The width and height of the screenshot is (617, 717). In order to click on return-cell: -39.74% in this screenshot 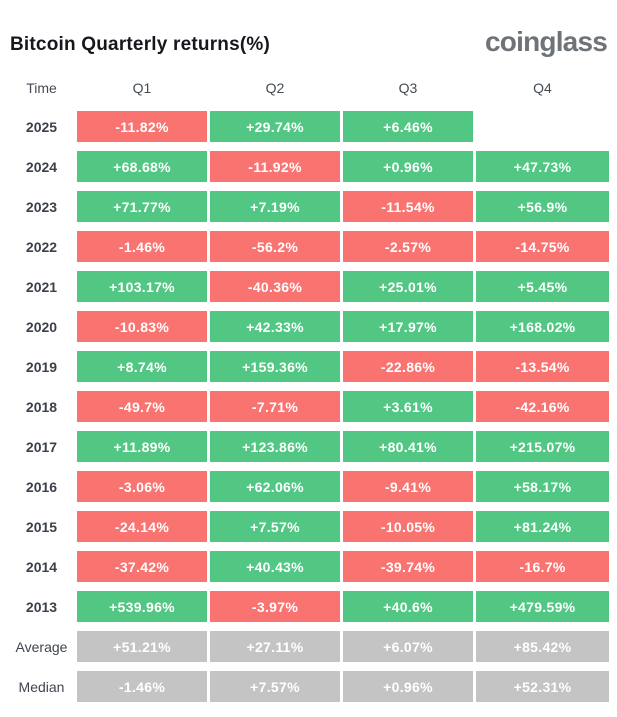, I will do `click(408, 566)`.